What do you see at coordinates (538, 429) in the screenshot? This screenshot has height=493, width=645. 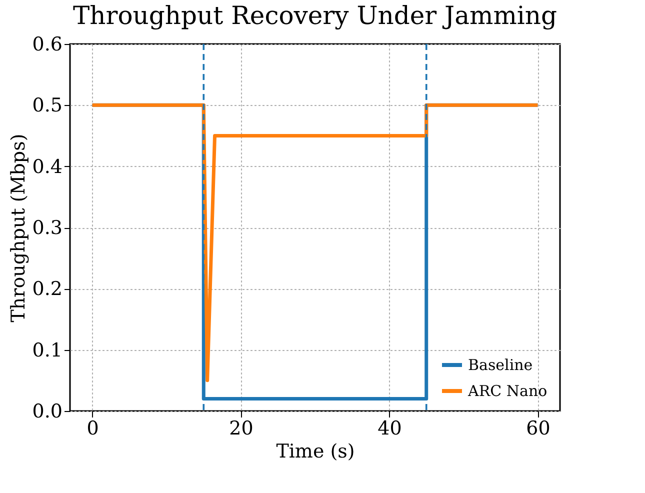 I see `x-tick-label: 60` at bounding box center [538, 429].